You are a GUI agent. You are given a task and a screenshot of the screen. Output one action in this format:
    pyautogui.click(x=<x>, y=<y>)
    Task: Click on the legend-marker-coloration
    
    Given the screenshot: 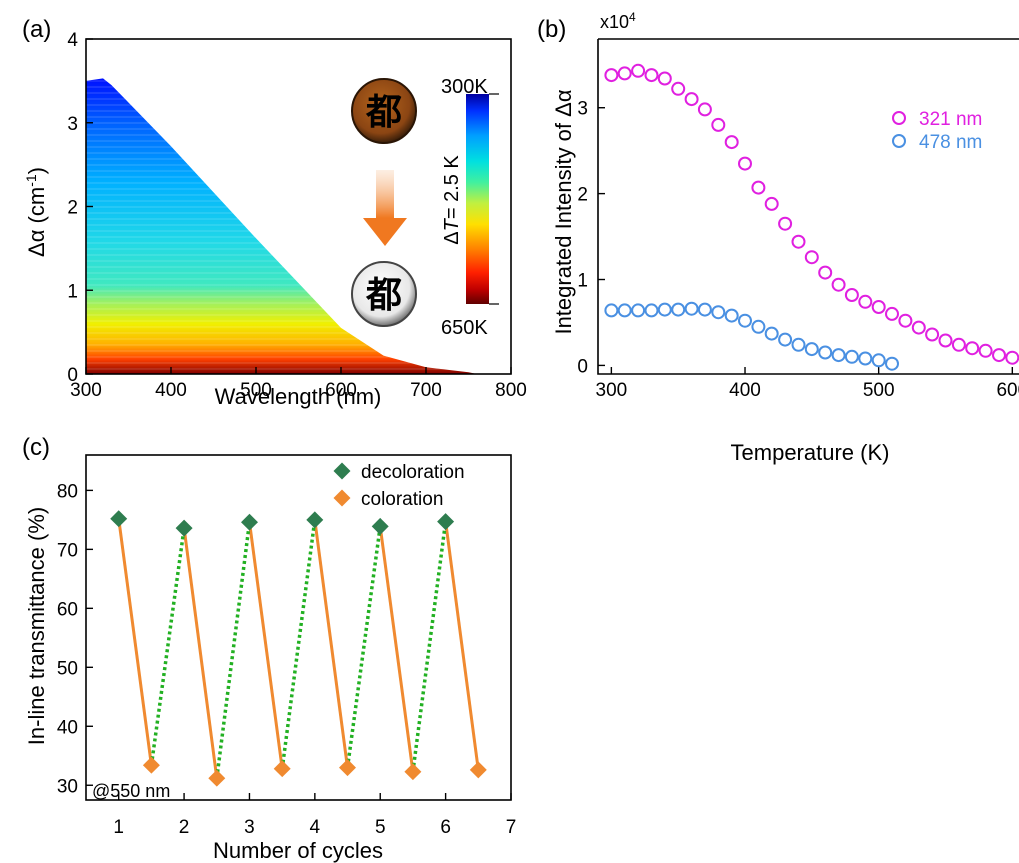 What is the action you would take?
    pyautogui.click(x=342, y=498)
    